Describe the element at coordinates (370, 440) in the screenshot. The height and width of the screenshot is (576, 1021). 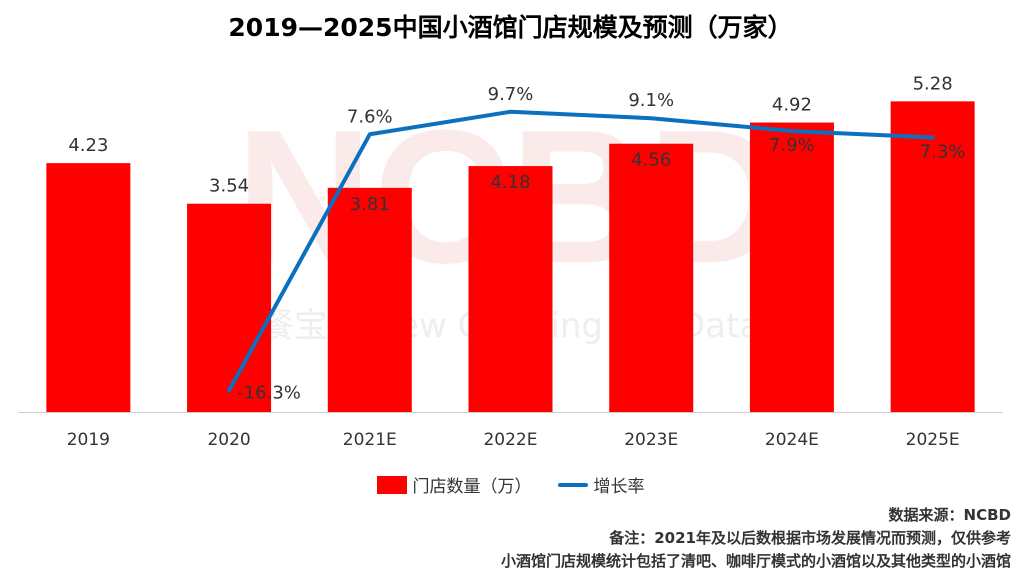
I see `x-tick-label: 2021E` at that location.